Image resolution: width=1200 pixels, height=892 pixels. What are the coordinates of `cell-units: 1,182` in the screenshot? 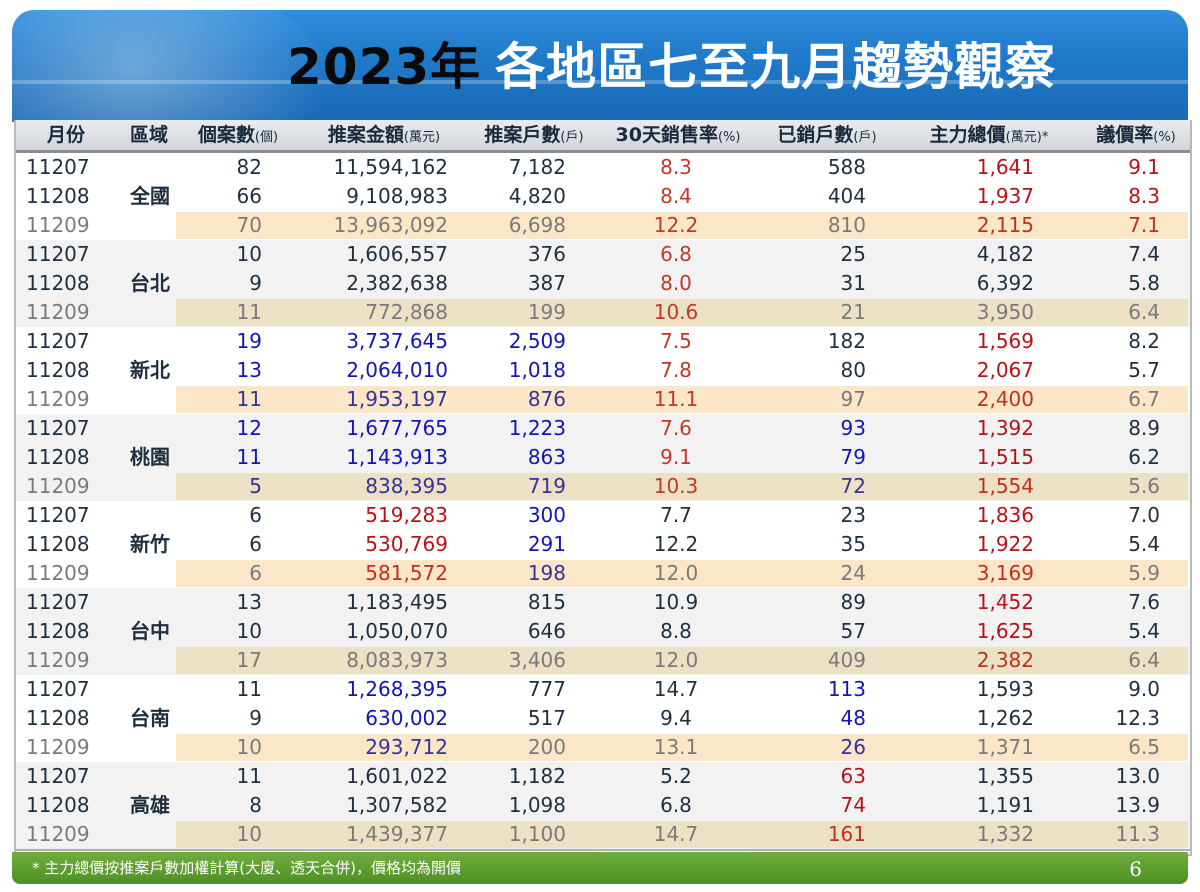 It's located at (537, 776).